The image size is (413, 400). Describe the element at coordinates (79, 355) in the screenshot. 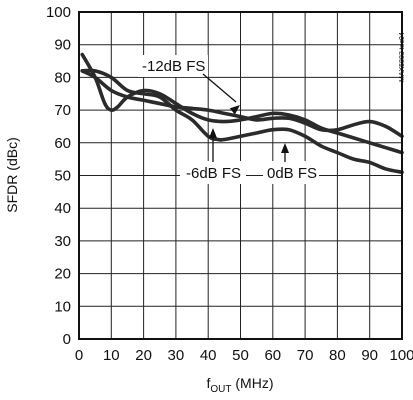

I see `x-tick-label: 0` at that location.